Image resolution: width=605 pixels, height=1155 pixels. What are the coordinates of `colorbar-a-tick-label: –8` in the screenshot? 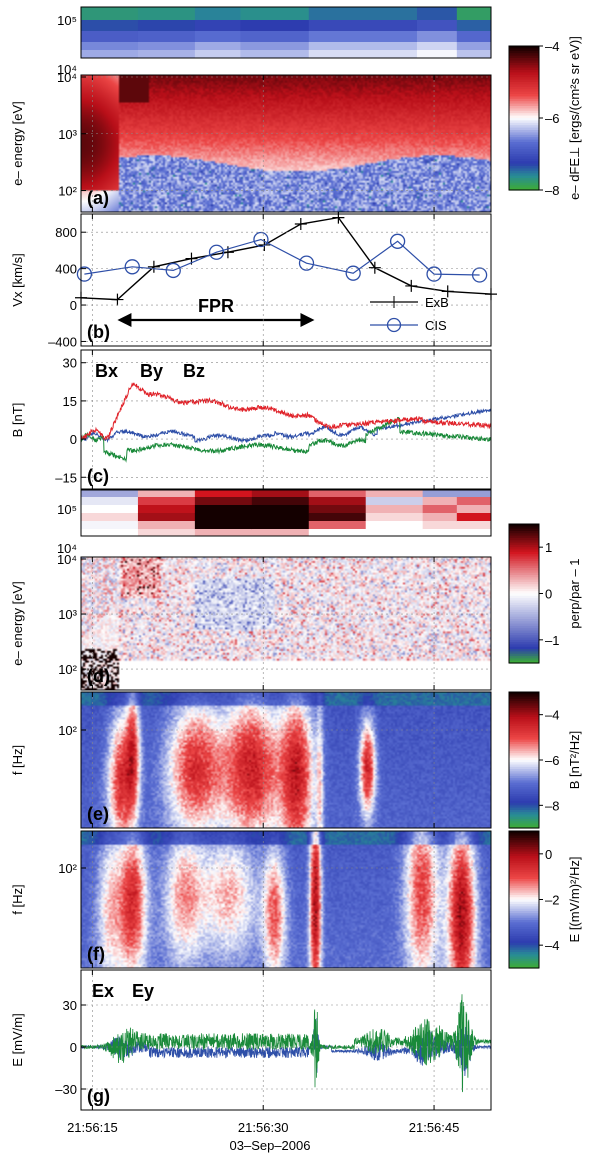 It's located at (552, 190).